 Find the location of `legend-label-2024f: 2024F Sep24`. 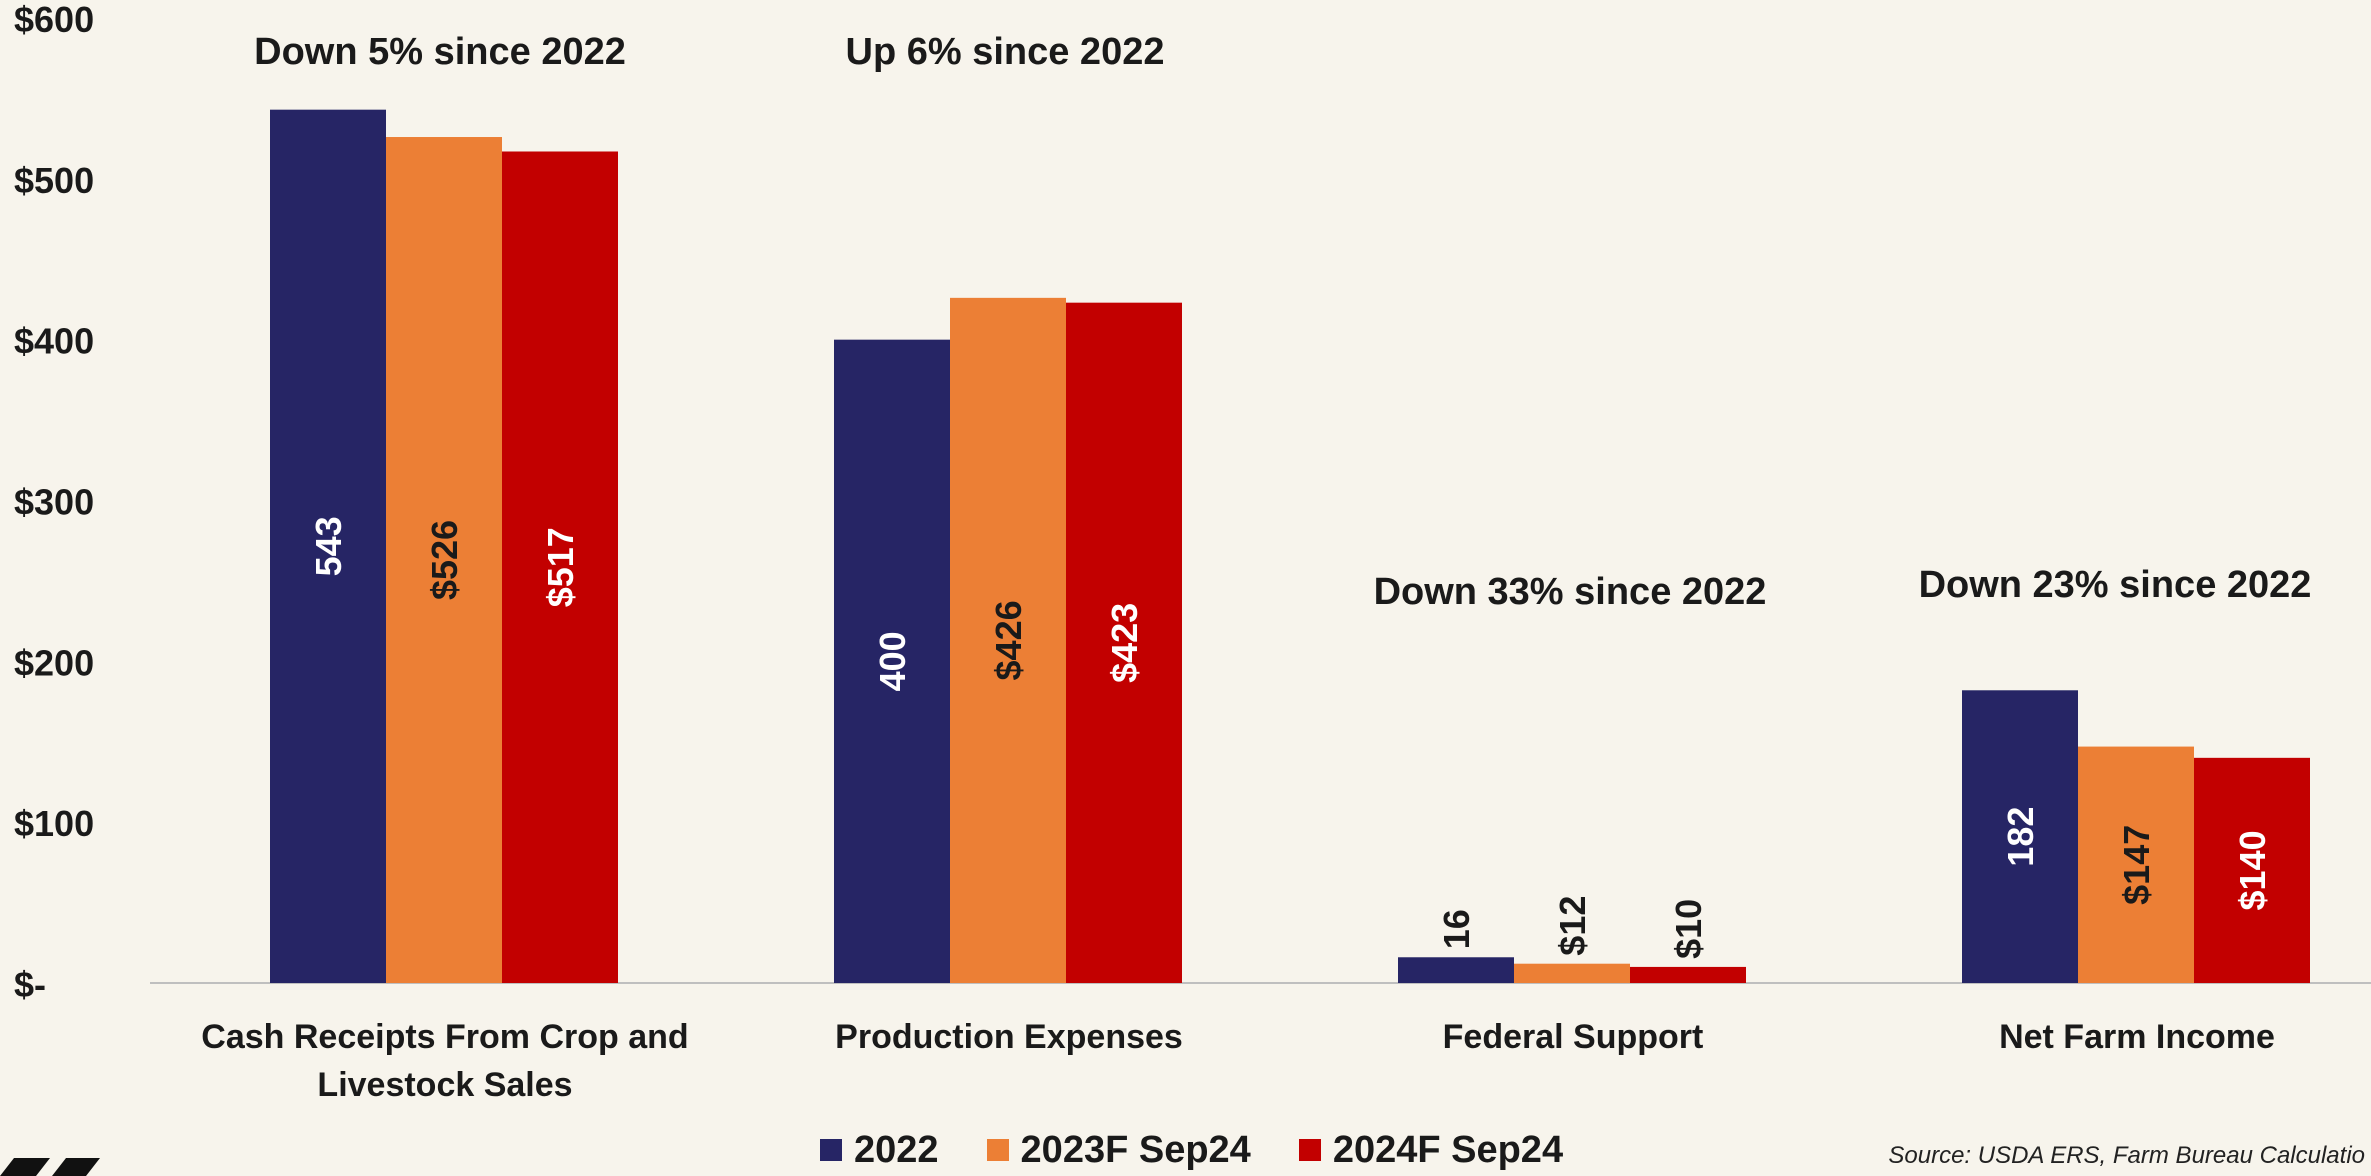

legend-label-2024f: 2024F Sep24 is located at coordinates (1448, 1149).